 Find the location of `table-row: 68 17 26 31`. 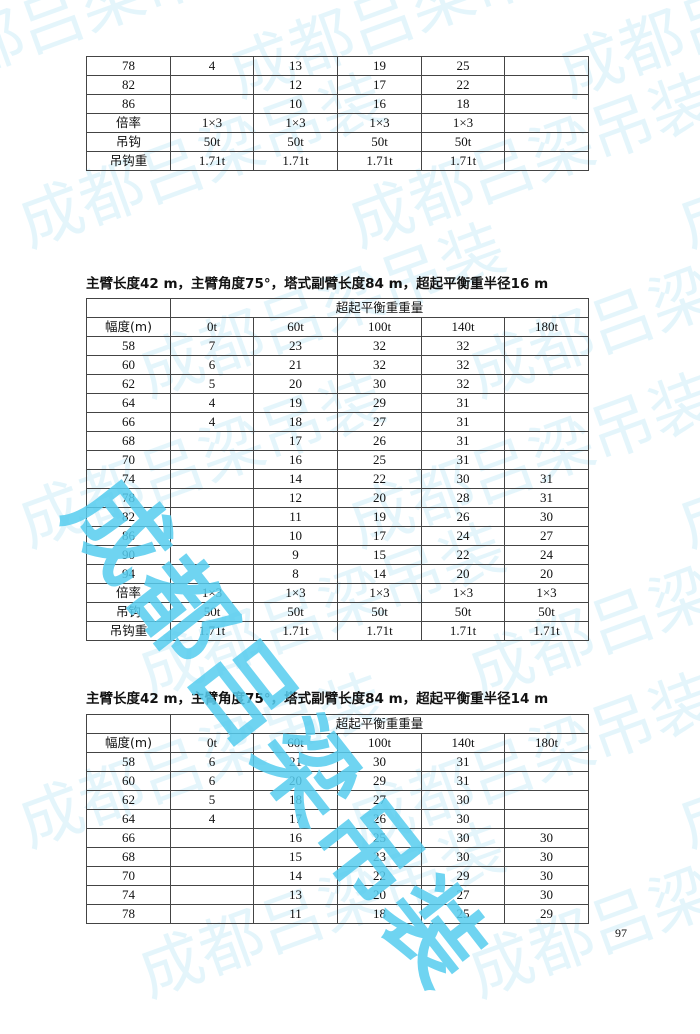

table-row: 68 17 26 31 is located at coordinates (337, 441).